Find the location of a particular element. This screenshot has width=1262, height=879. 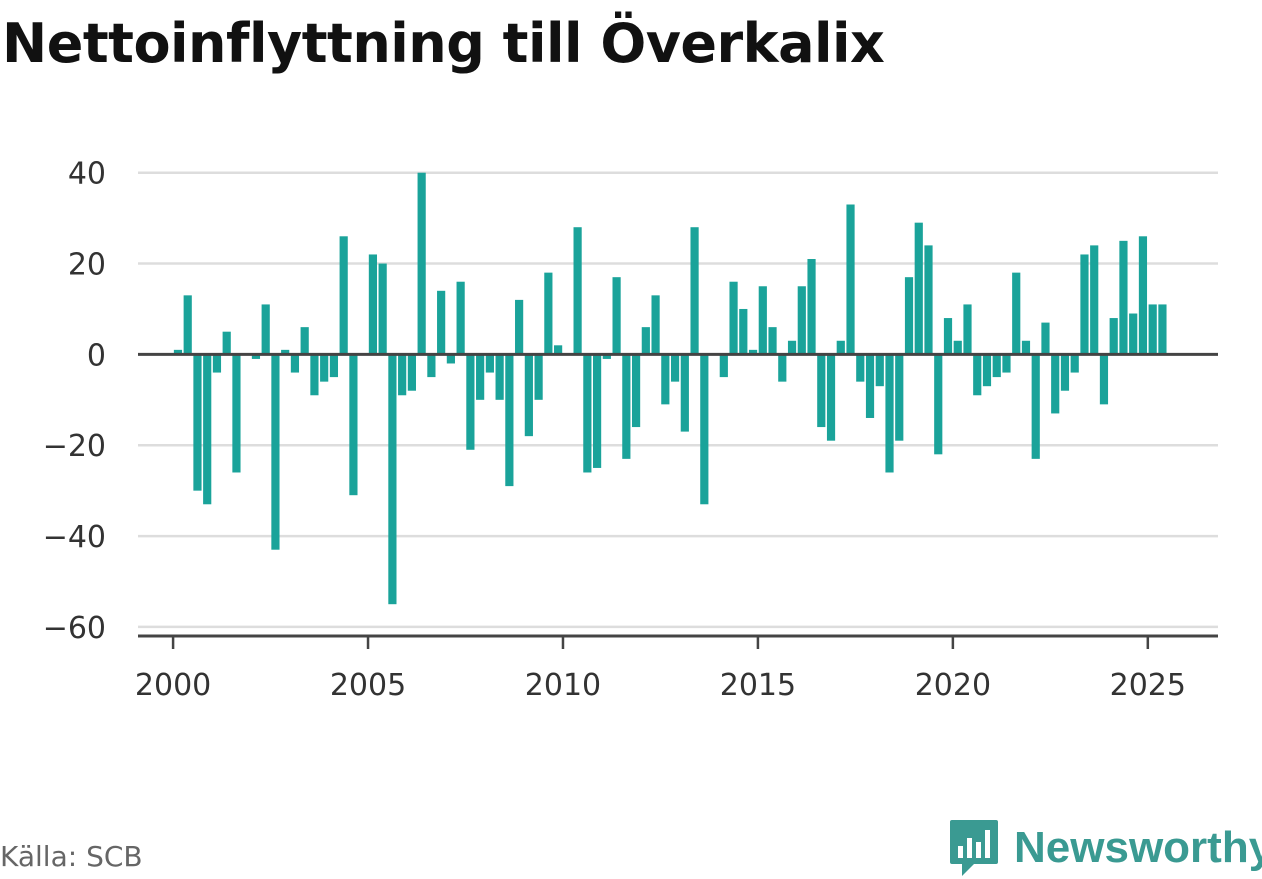

x-tick-label: 2005 is located at coordinates (368, 685).